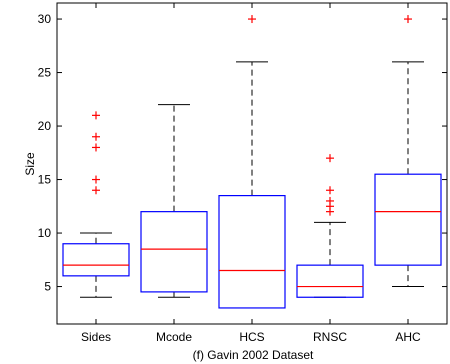  Describe the element at coordinates (47, 287) in the screenshot. I see `y-tick-label: 5` at that location.